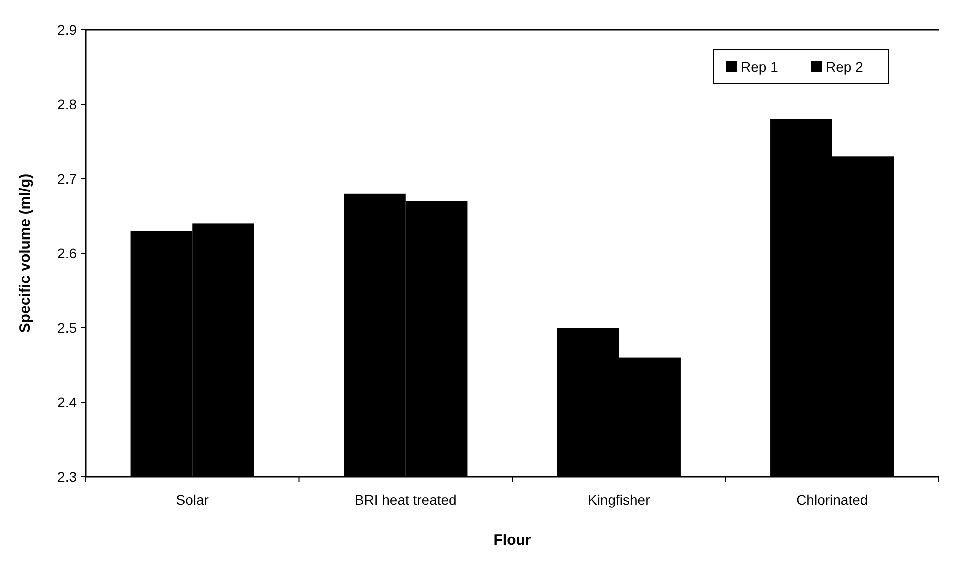  Describe the element at coordinates (68, 178) in the screenshot. I see `y-tick-label: 2.7` at that location.